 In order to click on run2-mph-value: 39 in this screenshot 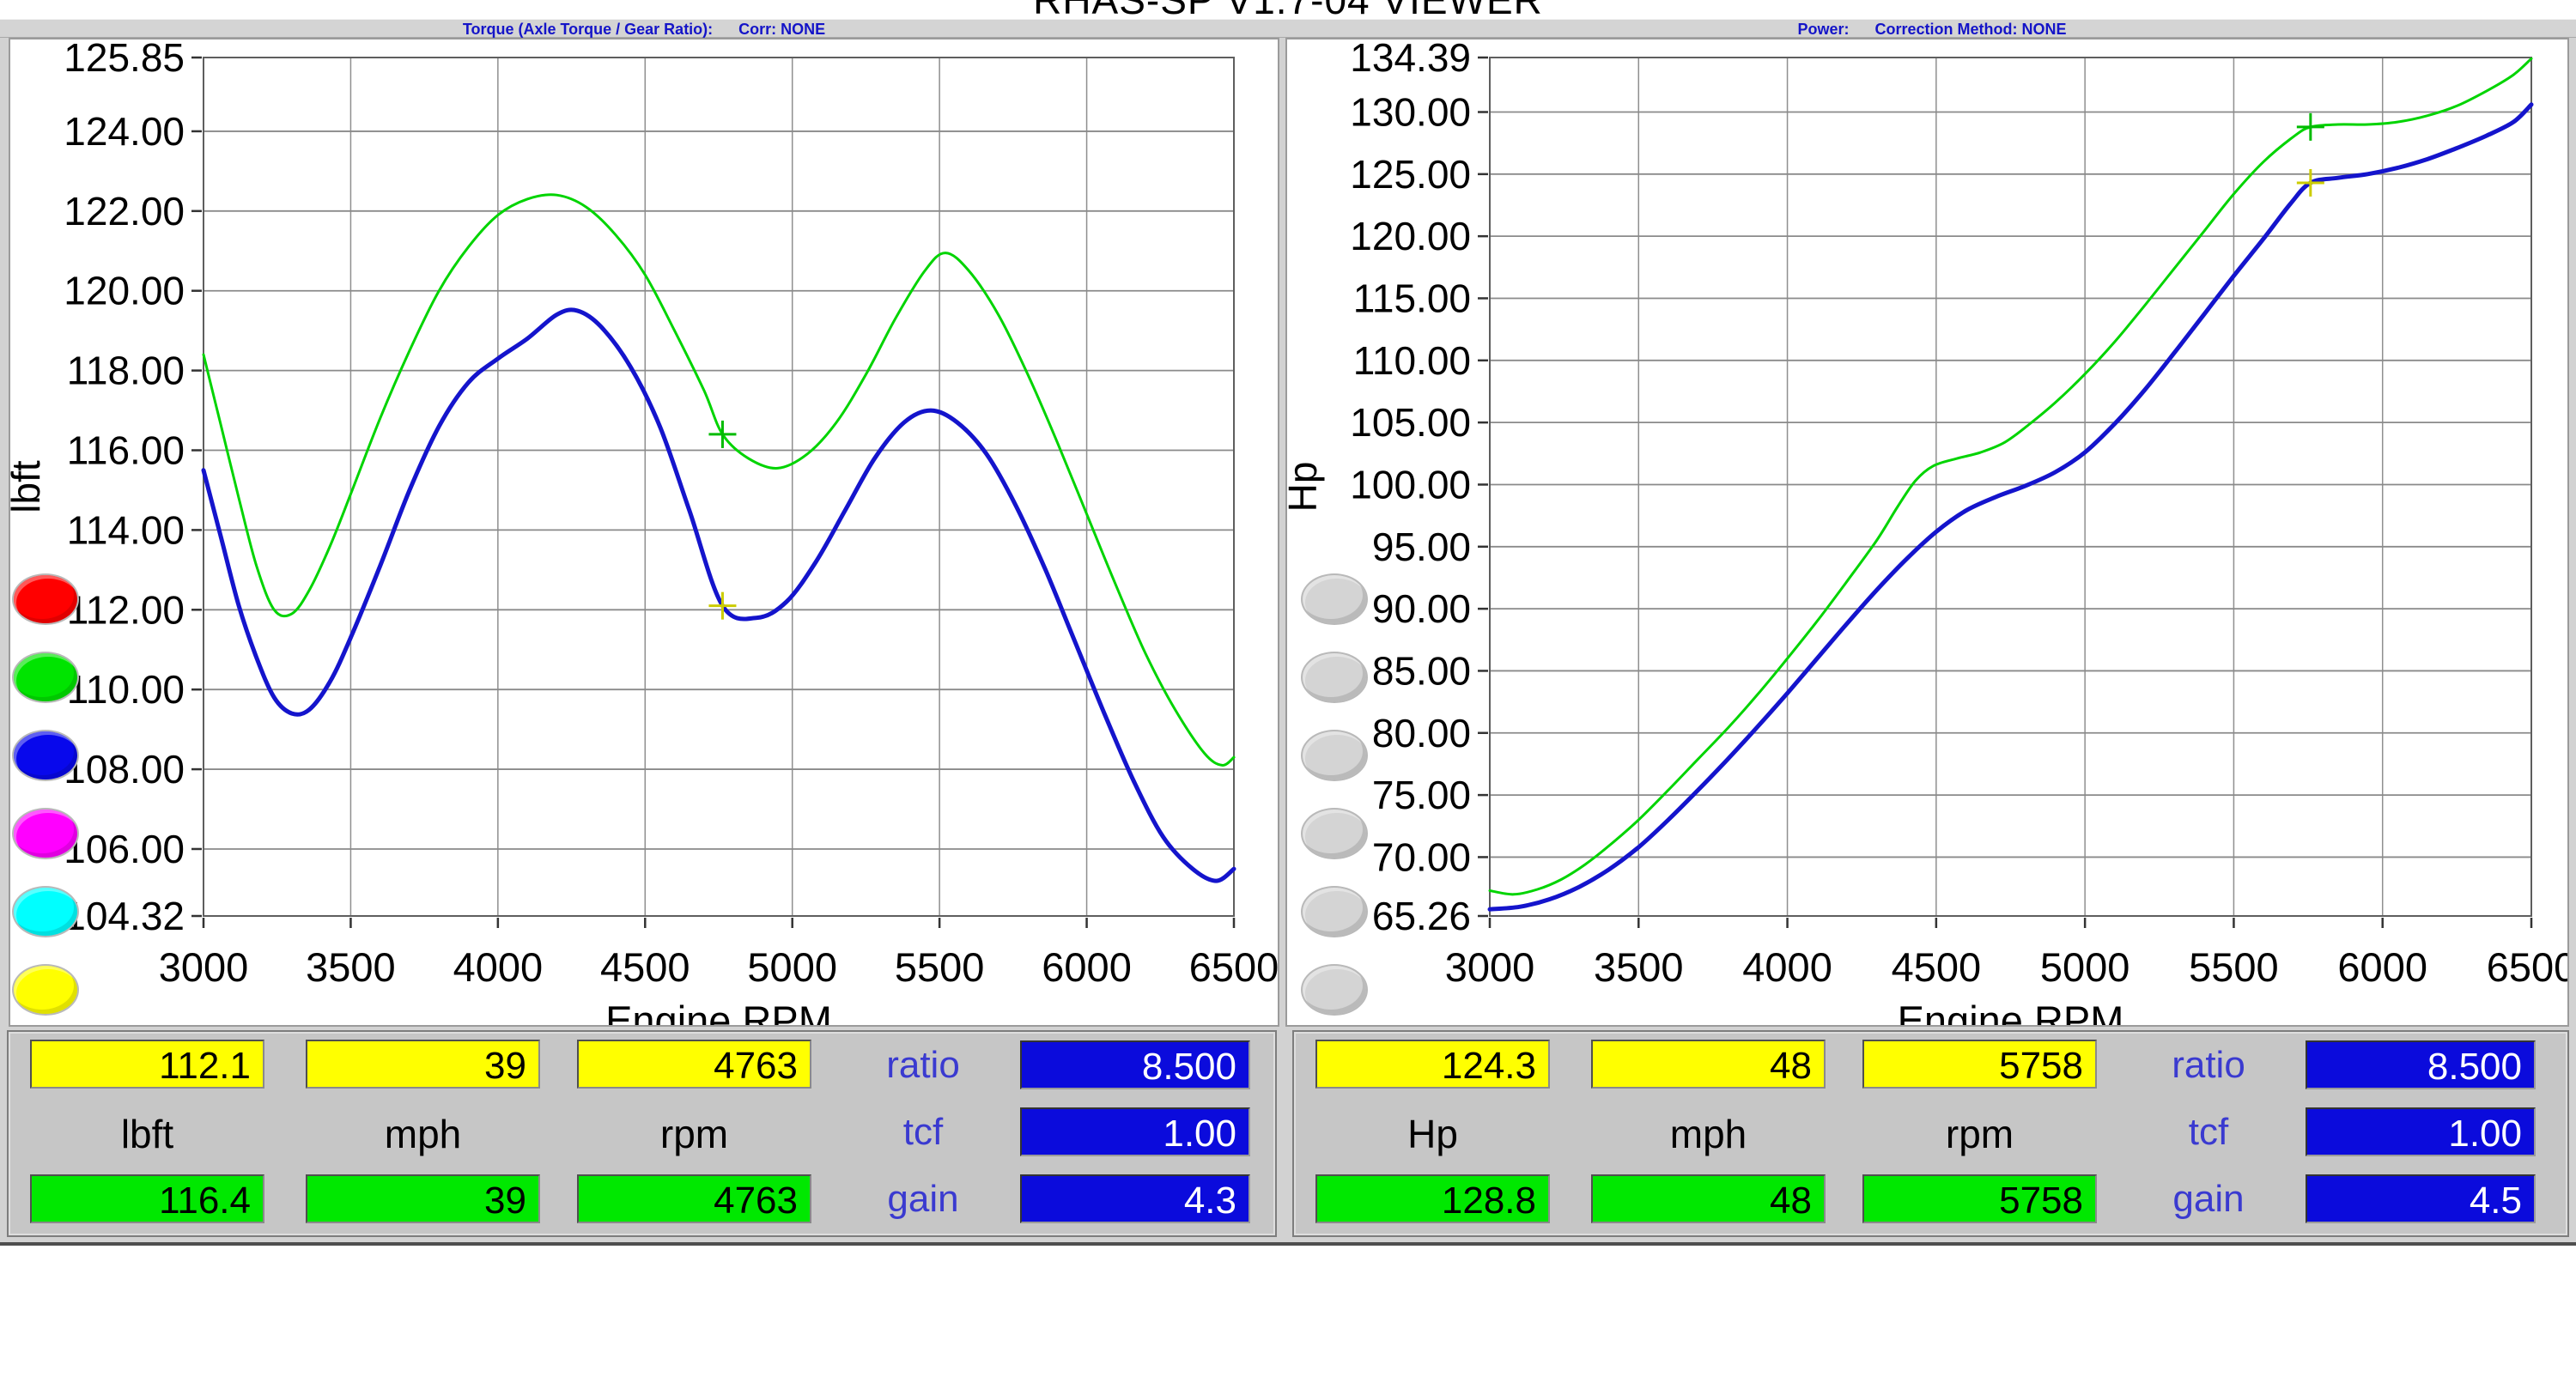, I will do `click(423, 1199)`.